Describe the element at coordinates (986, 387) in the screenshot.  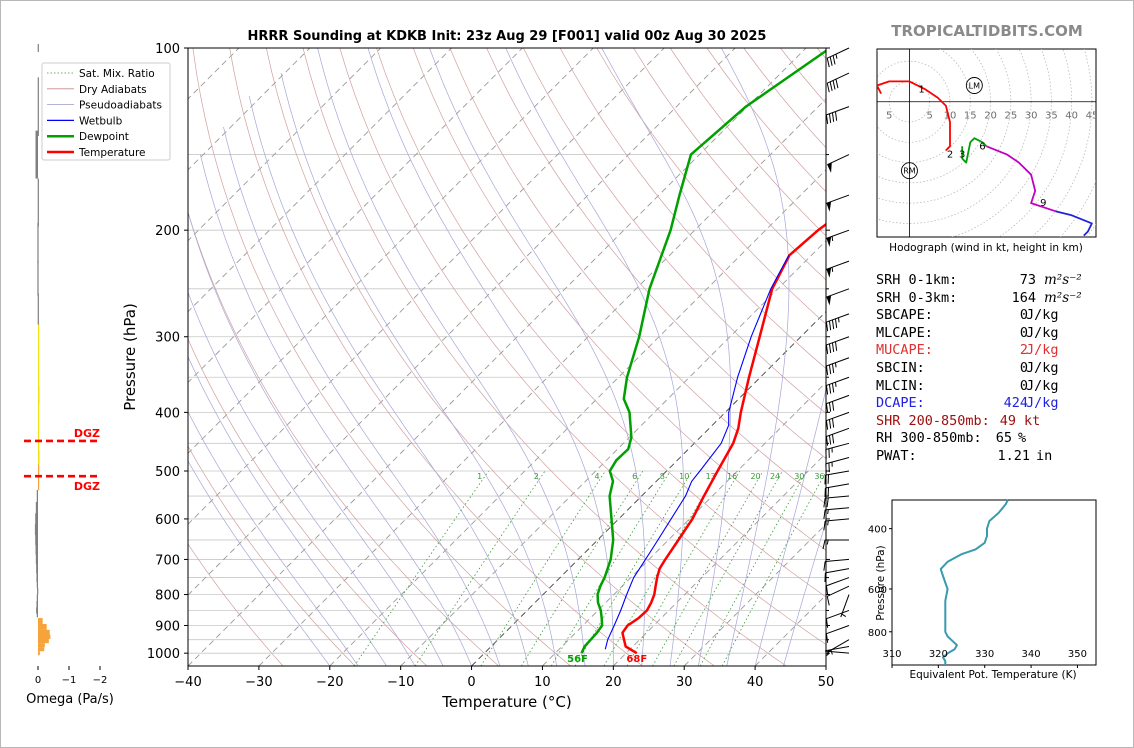
I see `parameter-row: MLCIN: 0 J/kg` at that location.